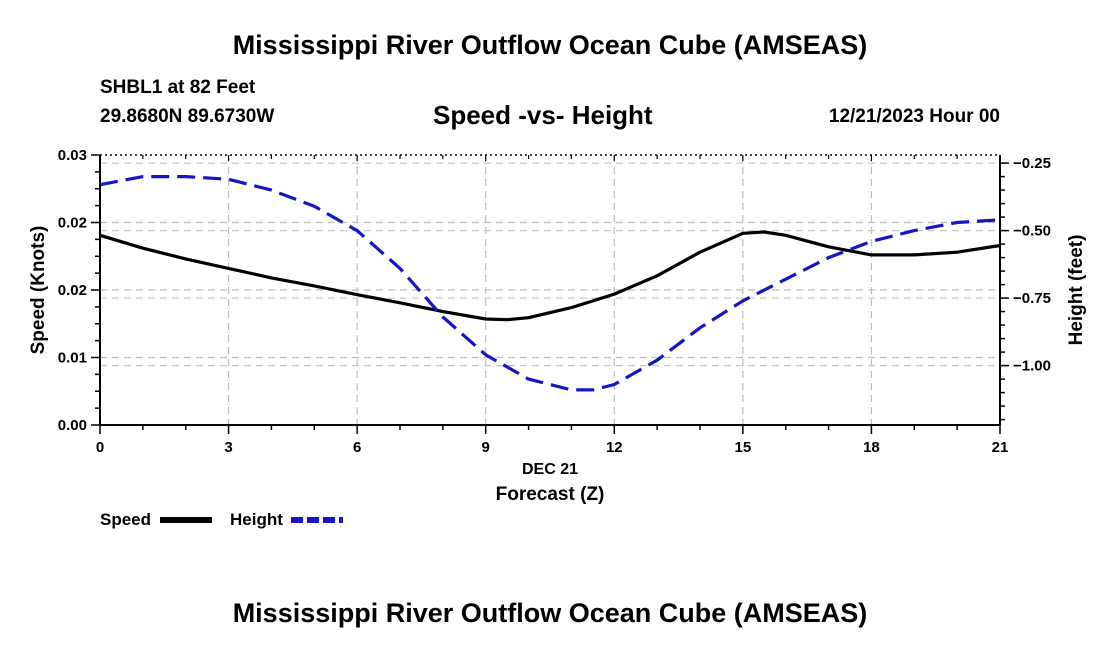 The image size is (1100, 650). Describe the element at coordinates (256, 519) in the screenshot. I see `legend-label-height: Height` at that location.